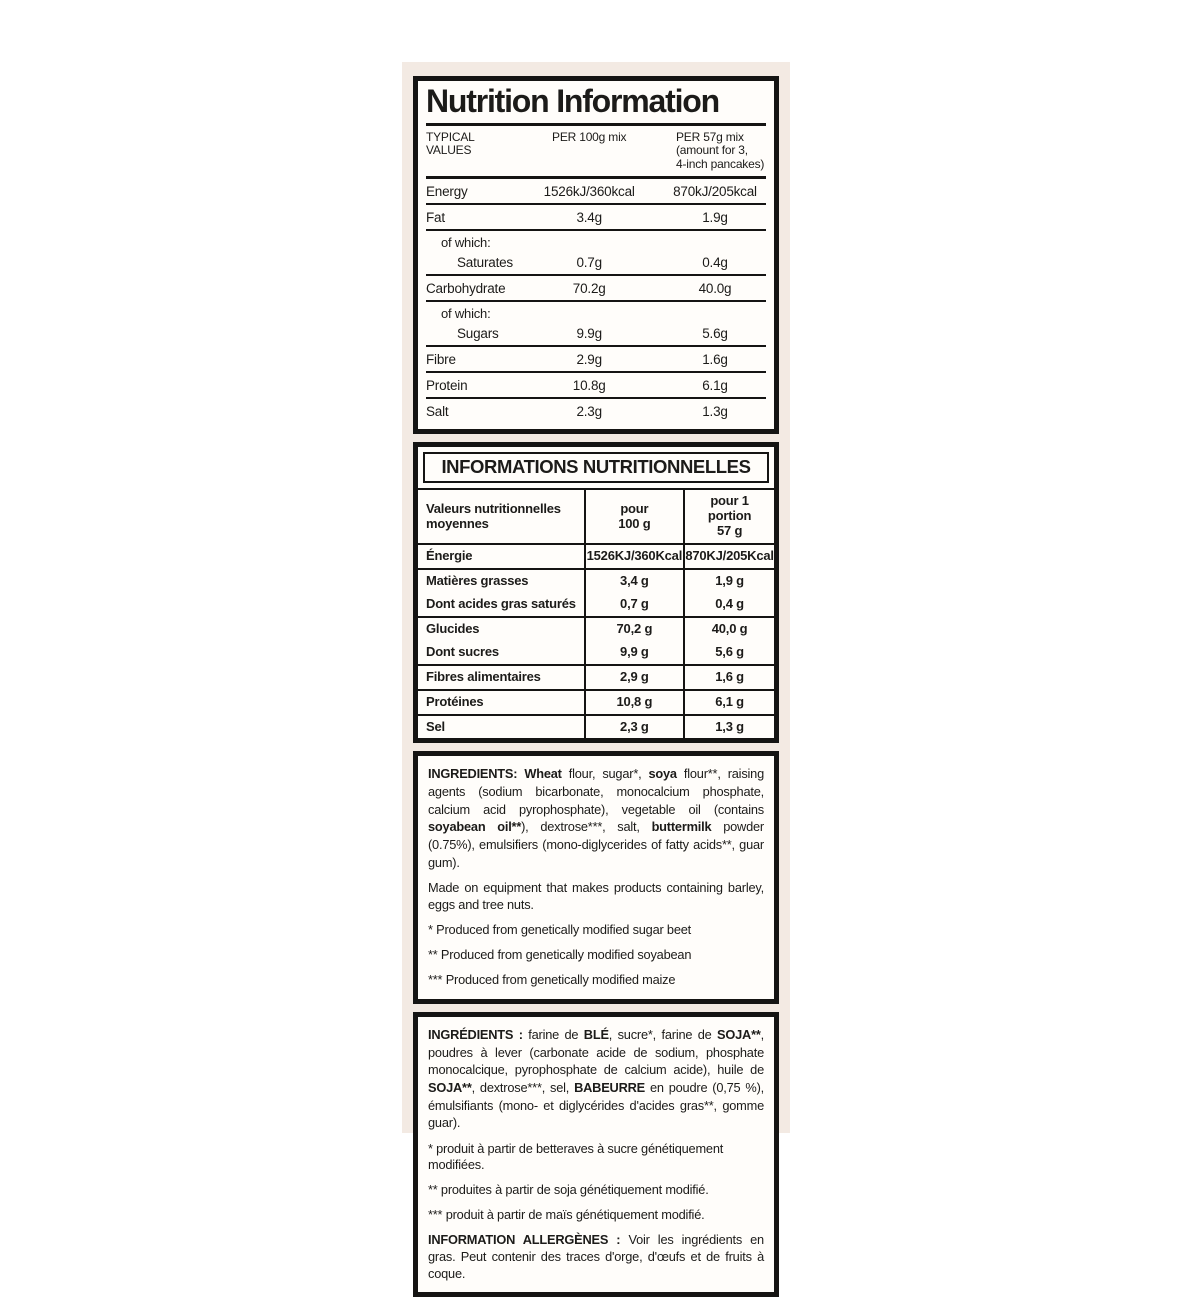  I want to click on table-row-proteines: Protéines 10,8 g 6,1 g, so click(596, 703).